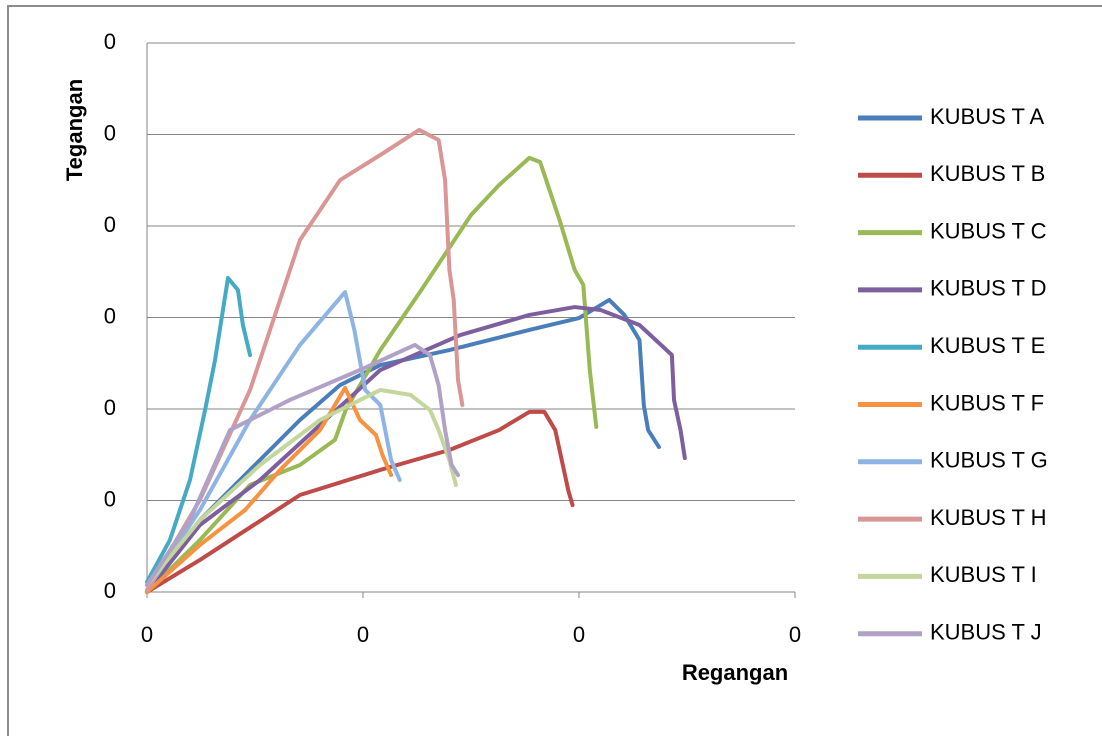 This screenshot has height=736, width=1102. Describe the element at coordinates (988, 288) in the screenshot. I see `legend-label: KUBUS T D` at that location.